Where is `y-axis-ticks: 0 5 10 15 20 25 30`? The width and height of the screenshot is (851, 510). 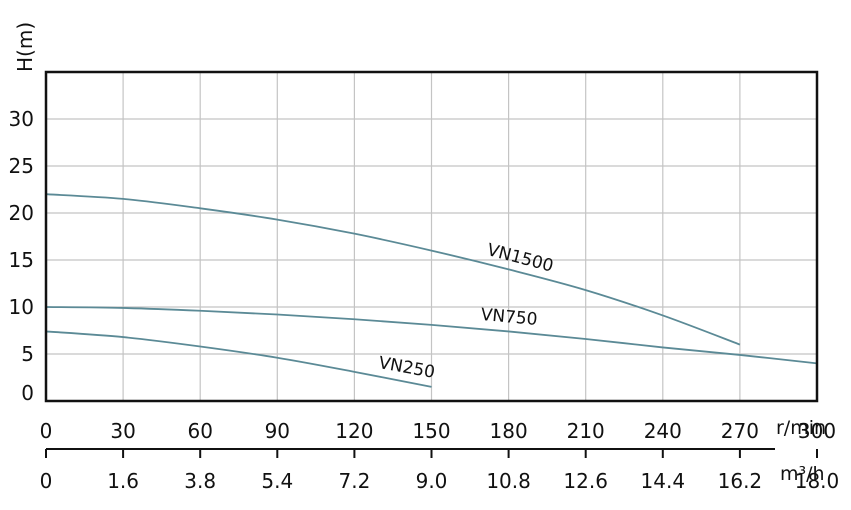
y-axis-ticks: 0 5 10 15 20 25 30 is located at coordinates (21, 256).